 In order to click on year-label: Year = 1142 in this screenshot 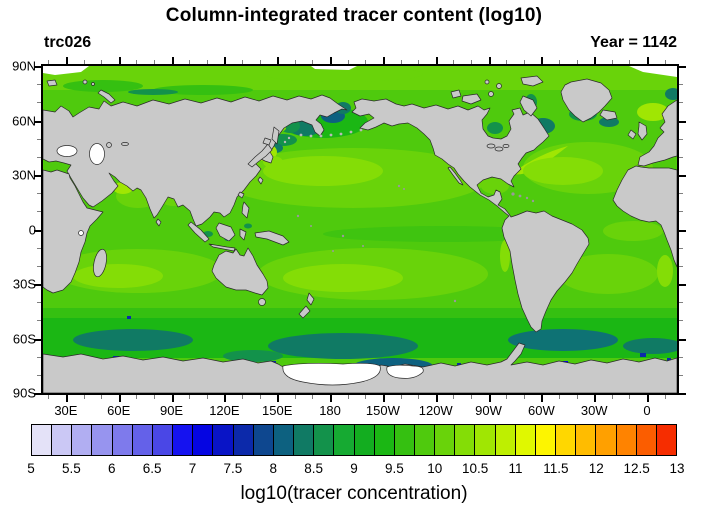, I will do `click(633, 42)`.